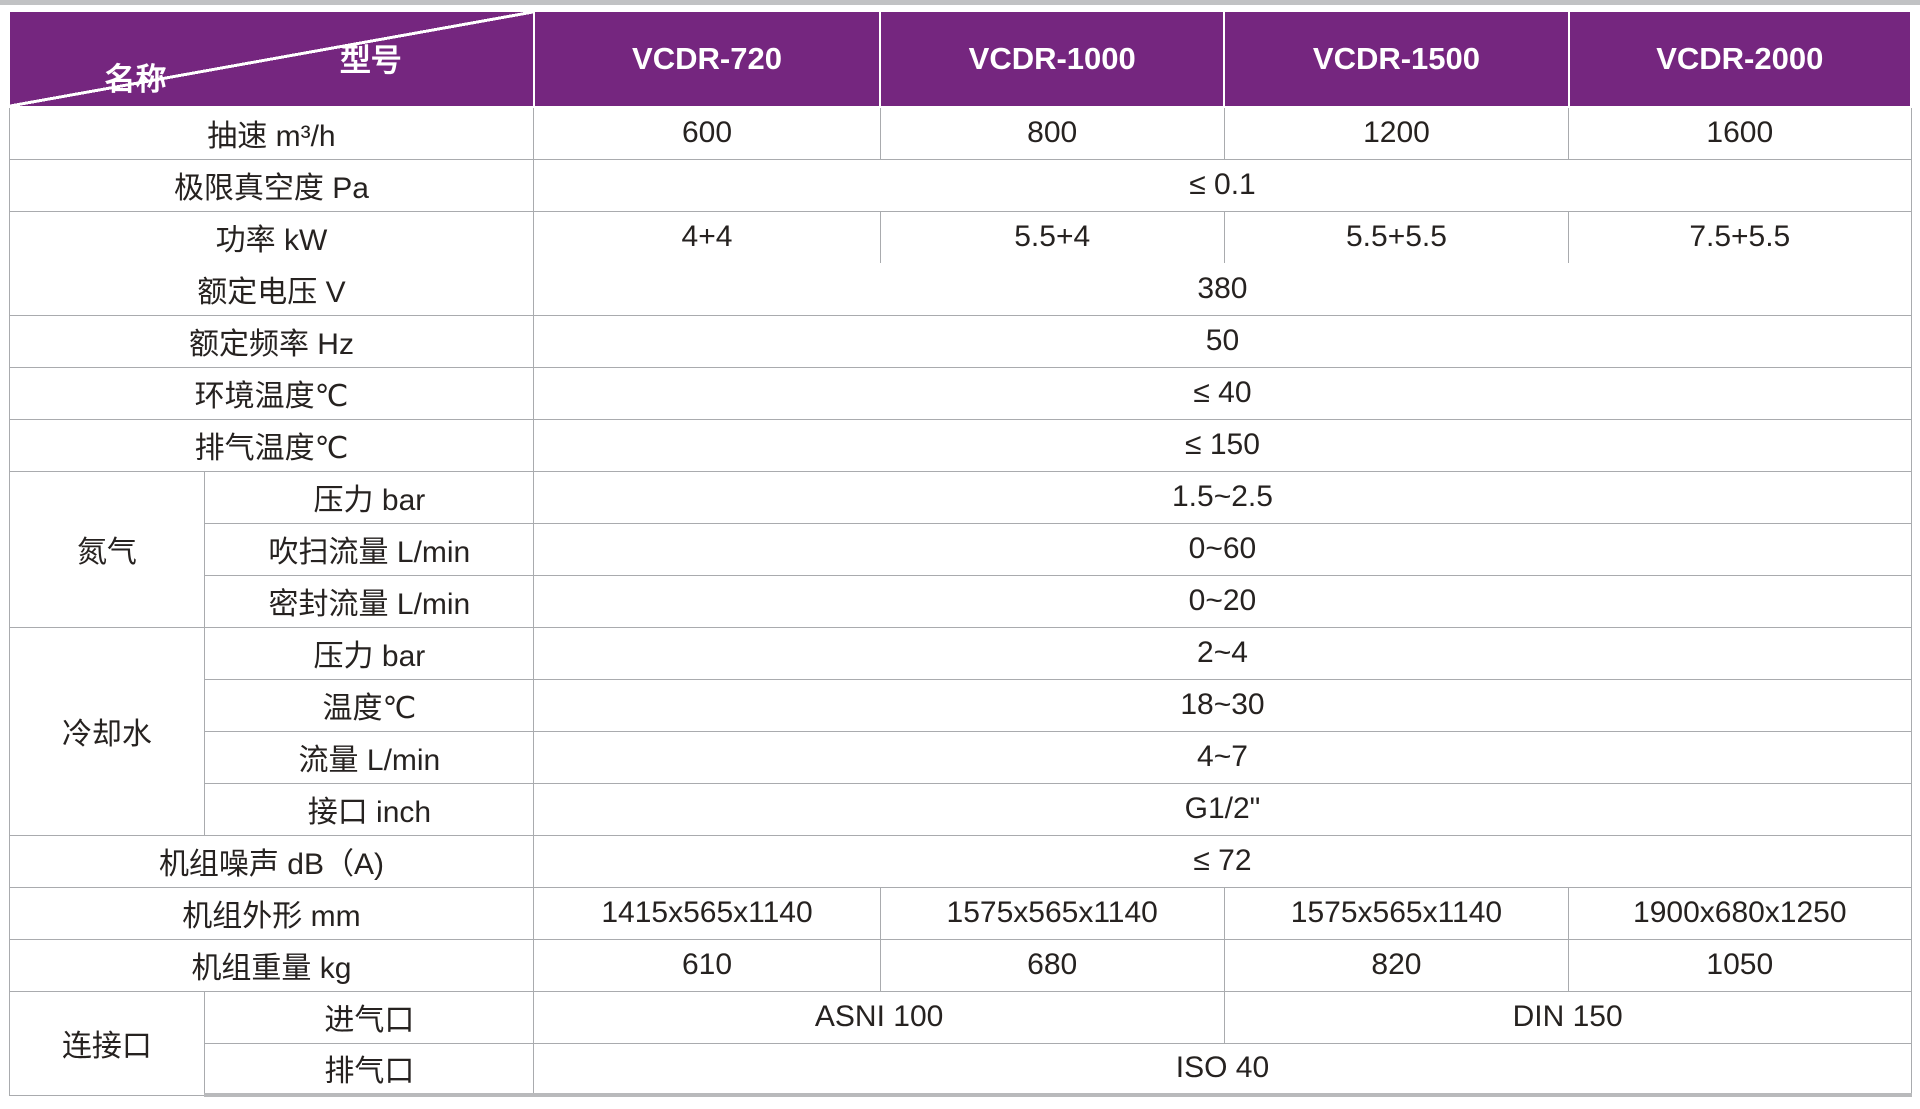 Image resolution: width=1920 pixels, height=1109 pixels. Describe the element at coordinates (1222, 185) in the screenshot. I see `row-value-span: ≤ 0.1` at that location.